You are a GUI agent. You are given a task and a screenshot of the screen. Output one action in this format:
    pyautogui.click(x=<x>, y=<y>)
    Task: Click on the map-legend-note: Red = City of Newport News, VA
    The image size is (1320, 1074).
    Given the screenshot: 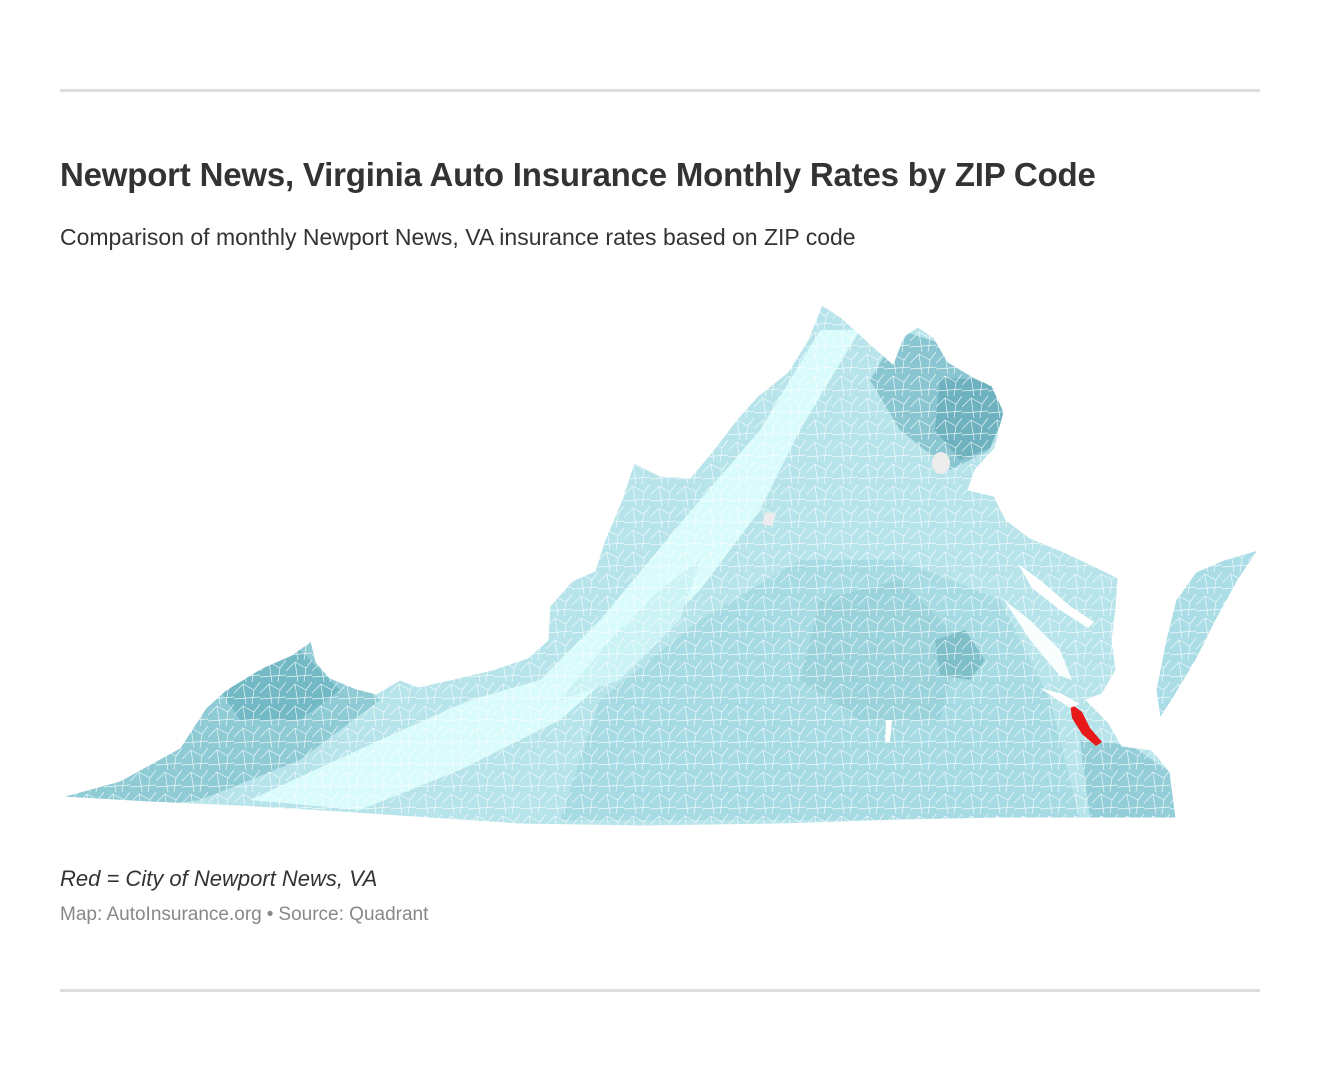 What is the action you would take?
    pyautogui.click(x=219, y=878)
    